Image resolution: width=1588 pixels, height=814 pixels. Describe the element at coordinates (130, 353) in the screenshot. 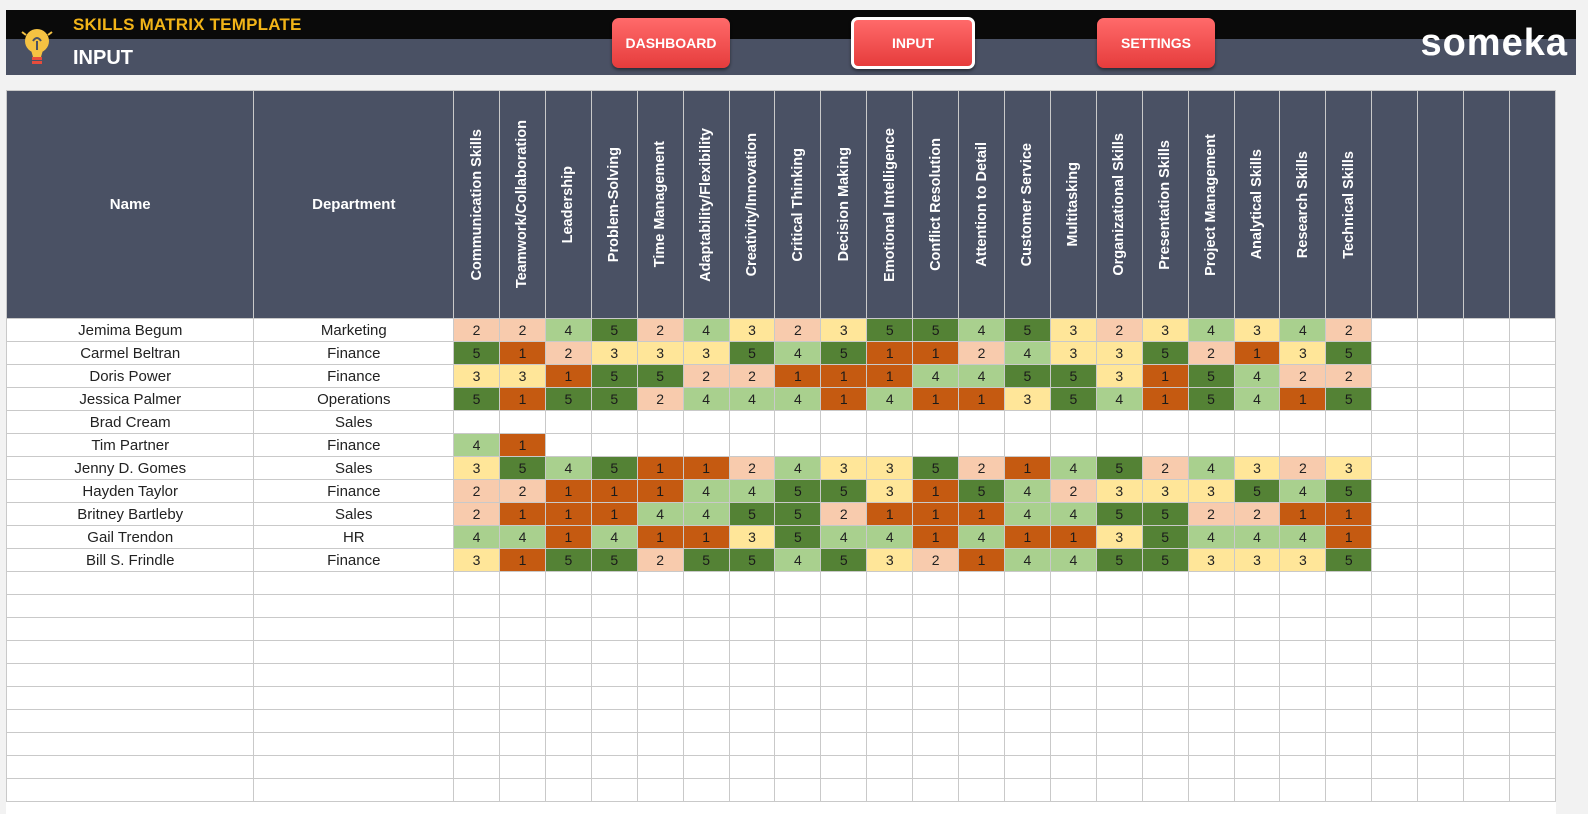

I see `employee-name-cell: Carmel Beltran` at that location.